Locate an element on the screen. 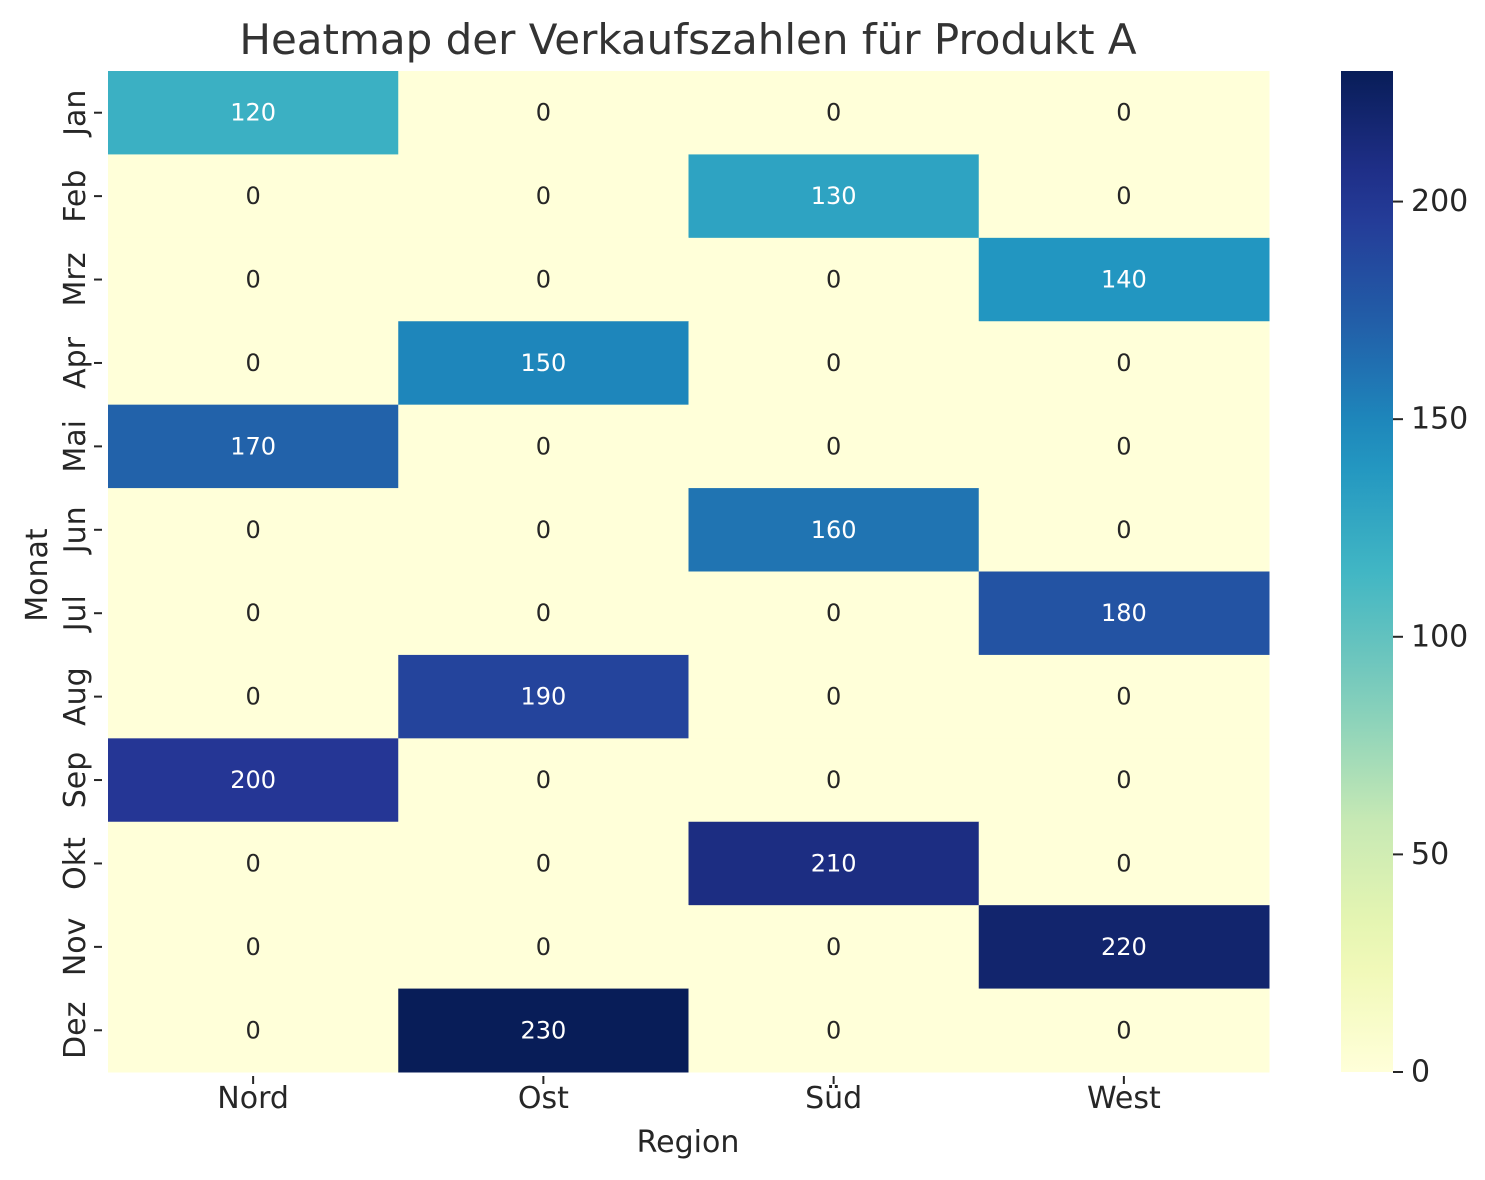  cell-value-label: 190 is located at coordinates (543, 697).